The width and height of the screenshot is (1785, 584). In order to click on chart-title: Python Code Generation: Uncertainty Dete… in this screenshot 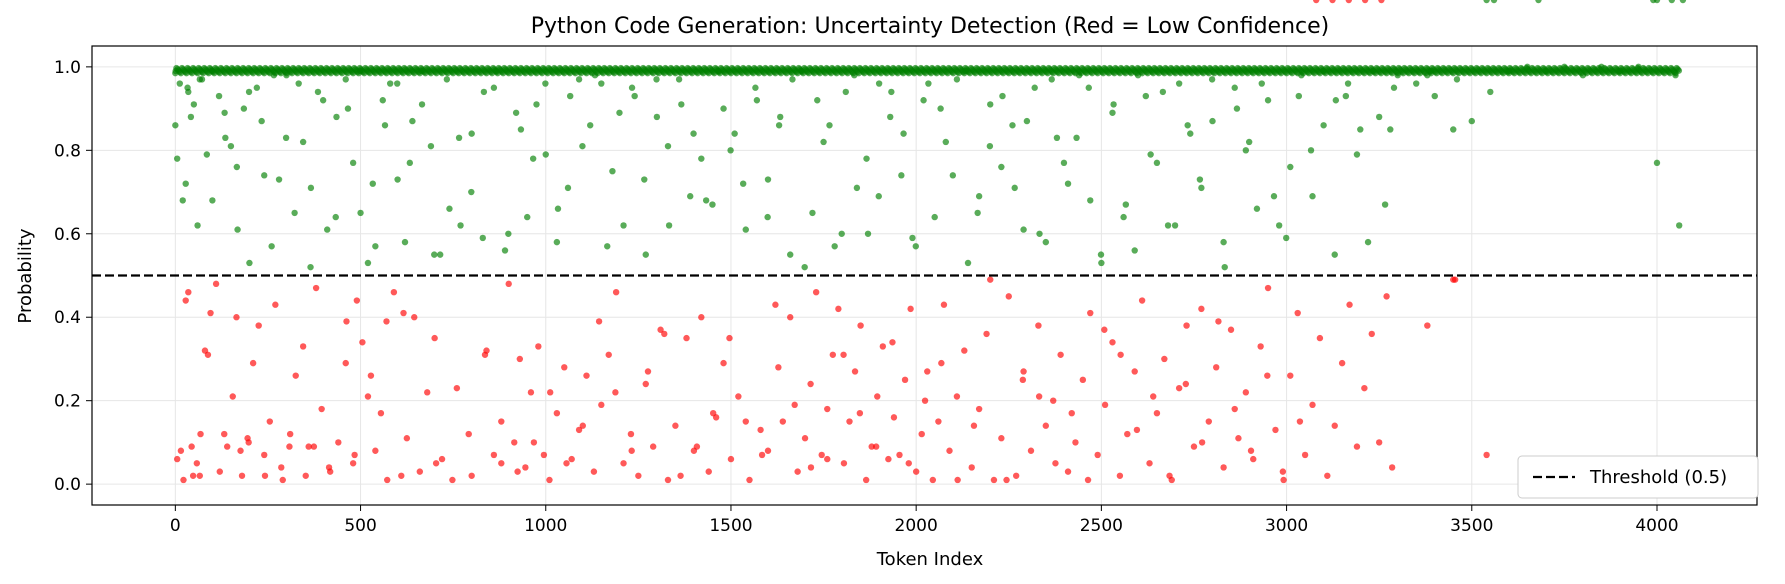, I will do `click(930, 26)`.